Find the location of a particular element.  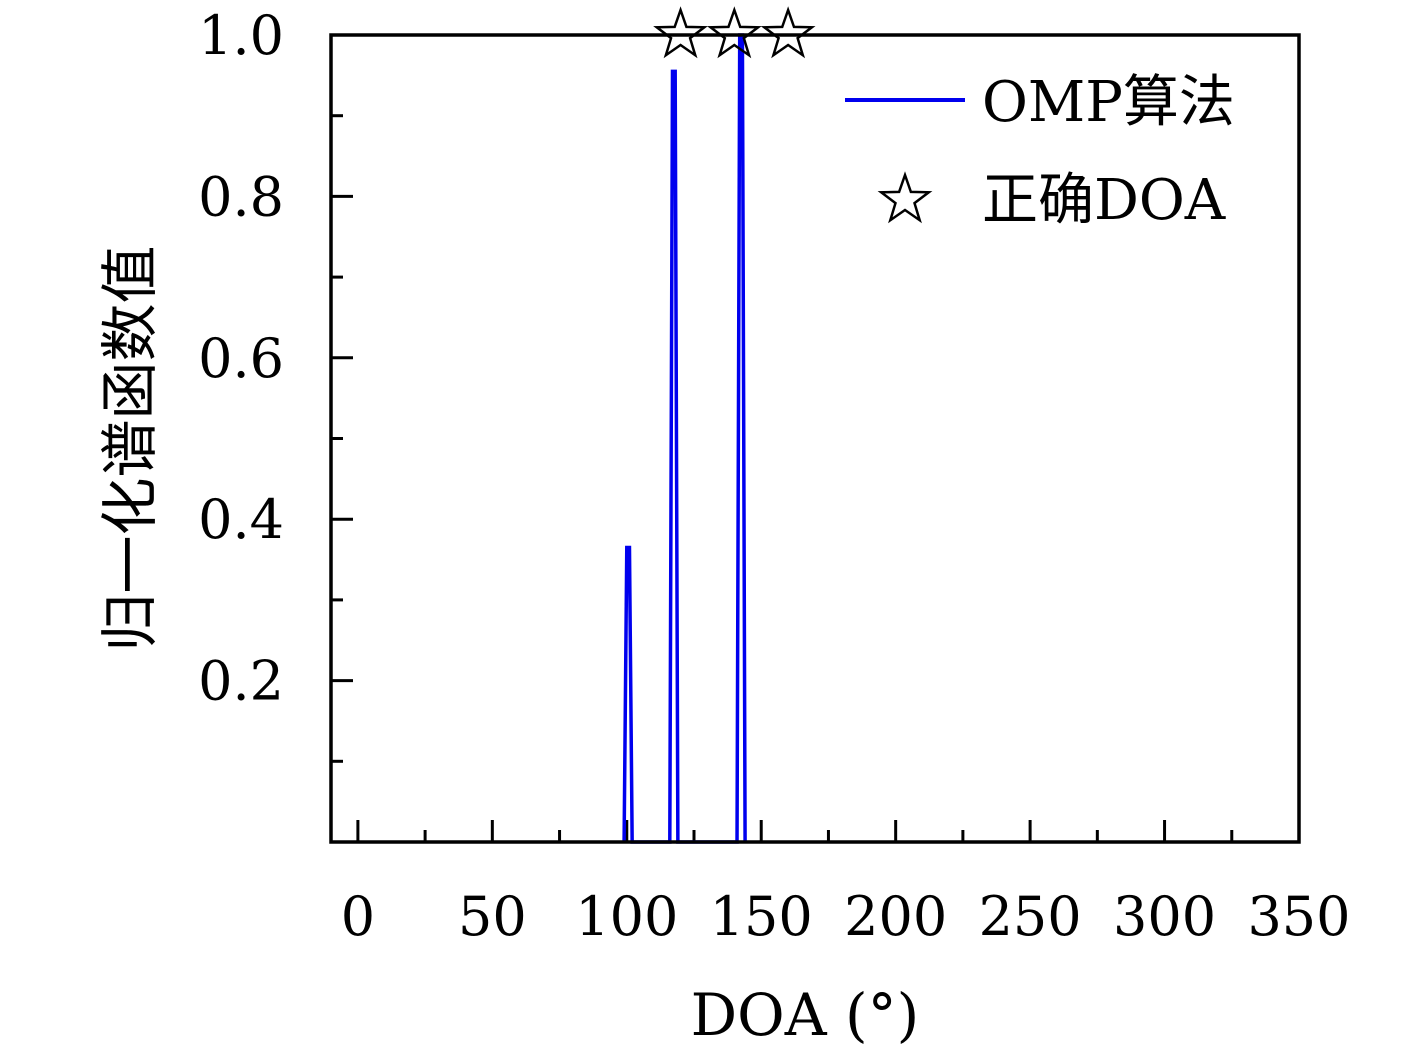

x-tick-label: 200 is located at coordinates (895, 916).